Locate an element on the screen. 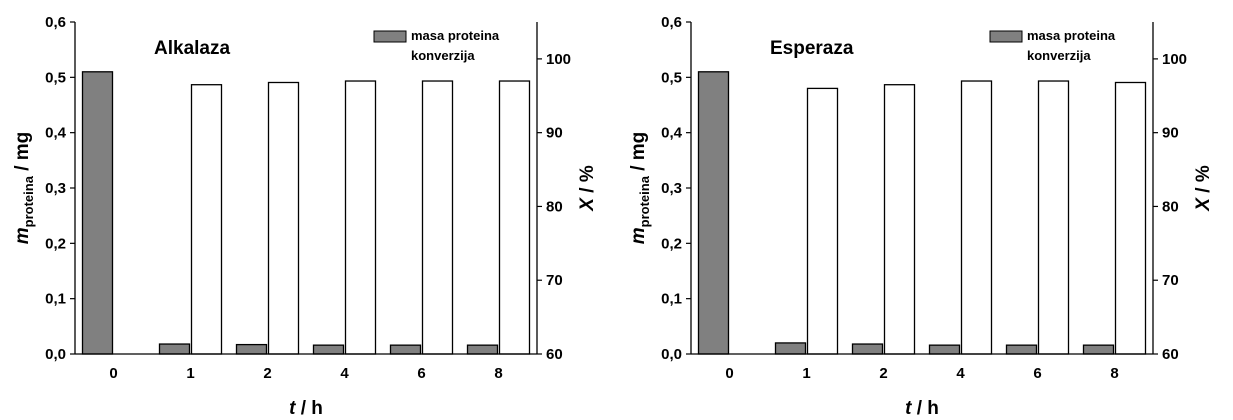 This screenshot has height=420, width=1233. chart-title: Esperaza is located at coordinates (812, 48).